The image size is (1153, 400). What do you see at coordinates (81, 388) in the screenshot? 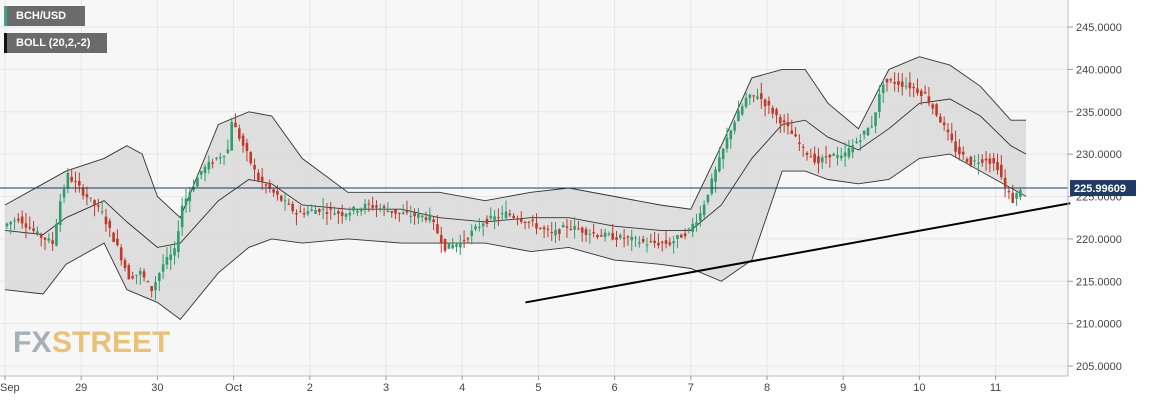
I see `x-tick-label: 29` at bounding box center [81, 388].